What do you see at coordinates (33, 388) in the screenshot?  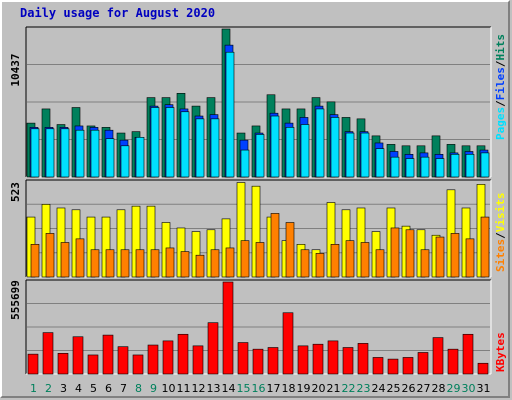 I see `day-tick-label: 1` at bounding box center [33, 388].